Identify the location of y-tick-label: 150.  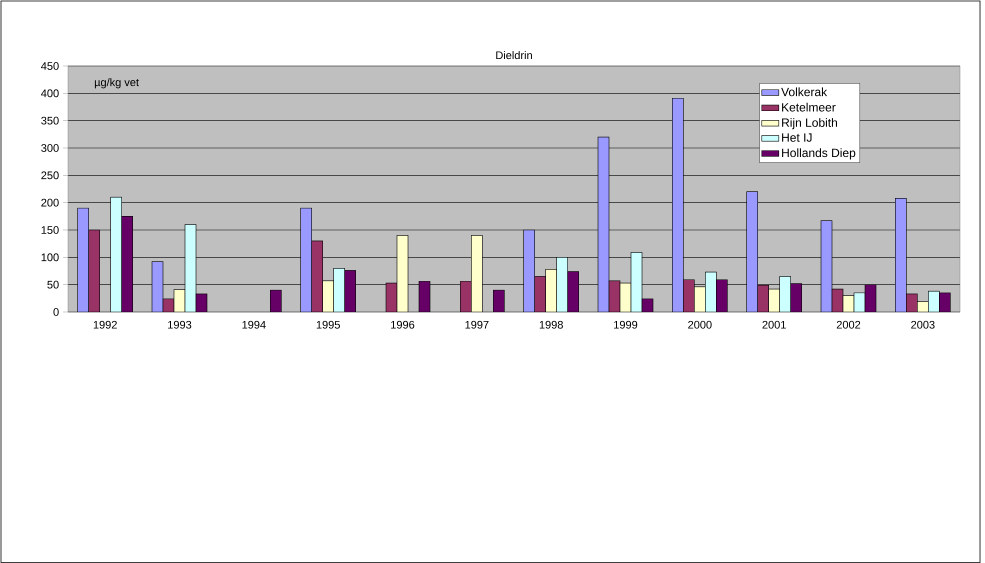
(50, 230).